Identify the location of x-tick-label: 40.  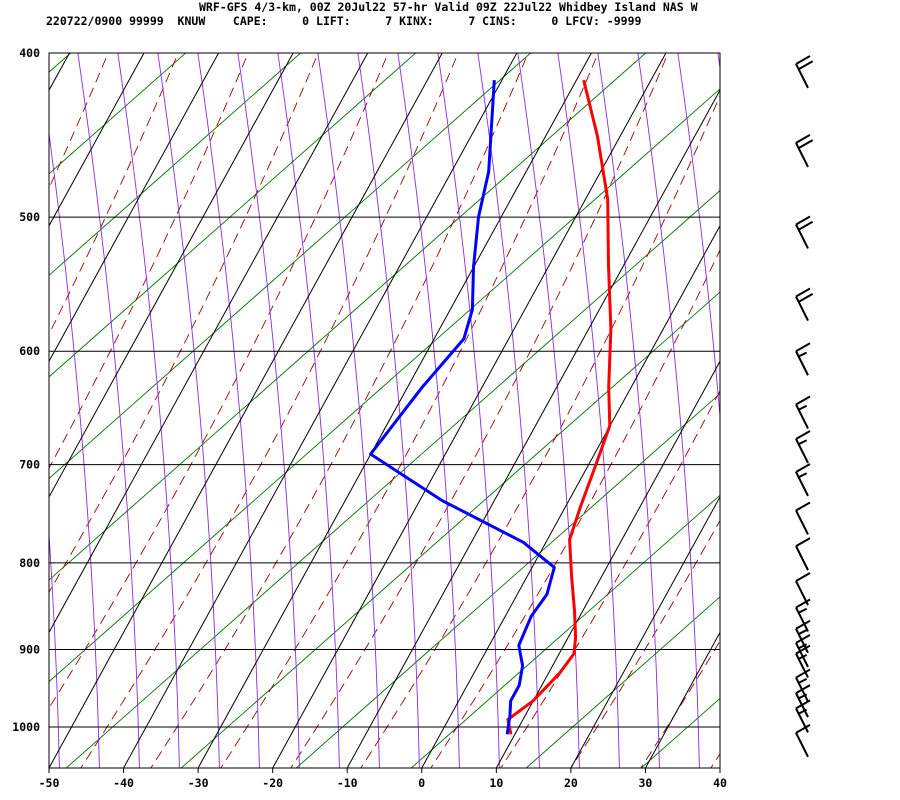
(720, 783).